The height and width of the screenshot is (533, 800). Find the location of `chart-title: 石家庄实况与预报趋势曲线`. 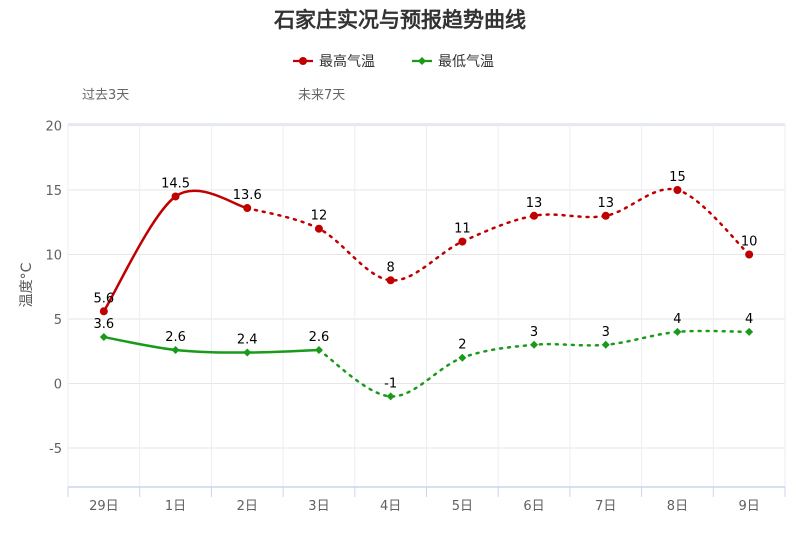

chart-title: 石家庄实况与预报趋势曲线 is located at coordinates (399, 20).